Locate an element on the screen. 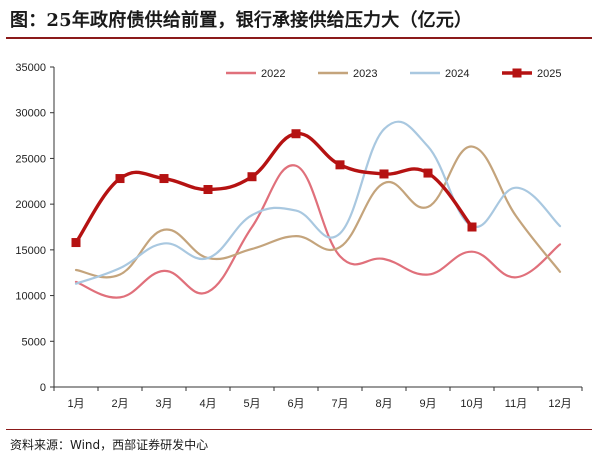  x-tick-label: 11月 is located at coordinates (516, 404).